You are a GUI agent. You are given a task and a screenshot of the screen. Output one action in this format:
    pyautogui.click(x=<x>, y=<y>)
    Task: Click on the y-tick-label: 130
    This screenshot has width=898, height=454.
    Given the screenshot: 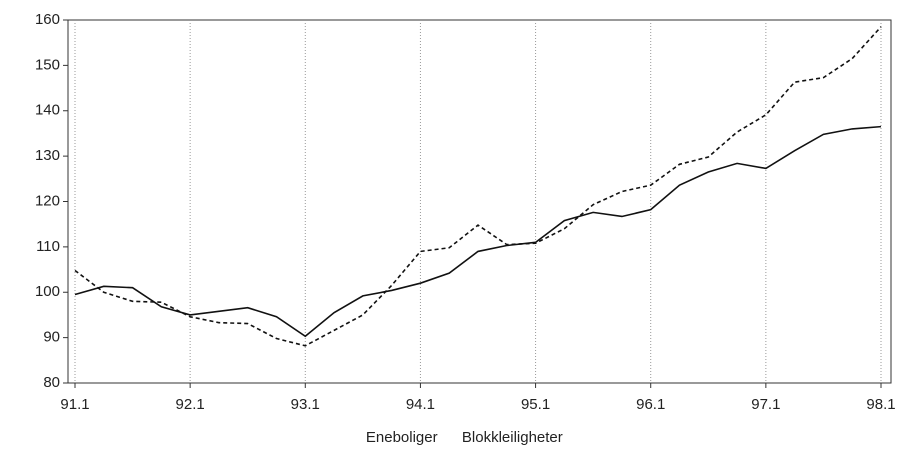 What is the action you would take?
    pyautogui.click(x=47, y=155)
    